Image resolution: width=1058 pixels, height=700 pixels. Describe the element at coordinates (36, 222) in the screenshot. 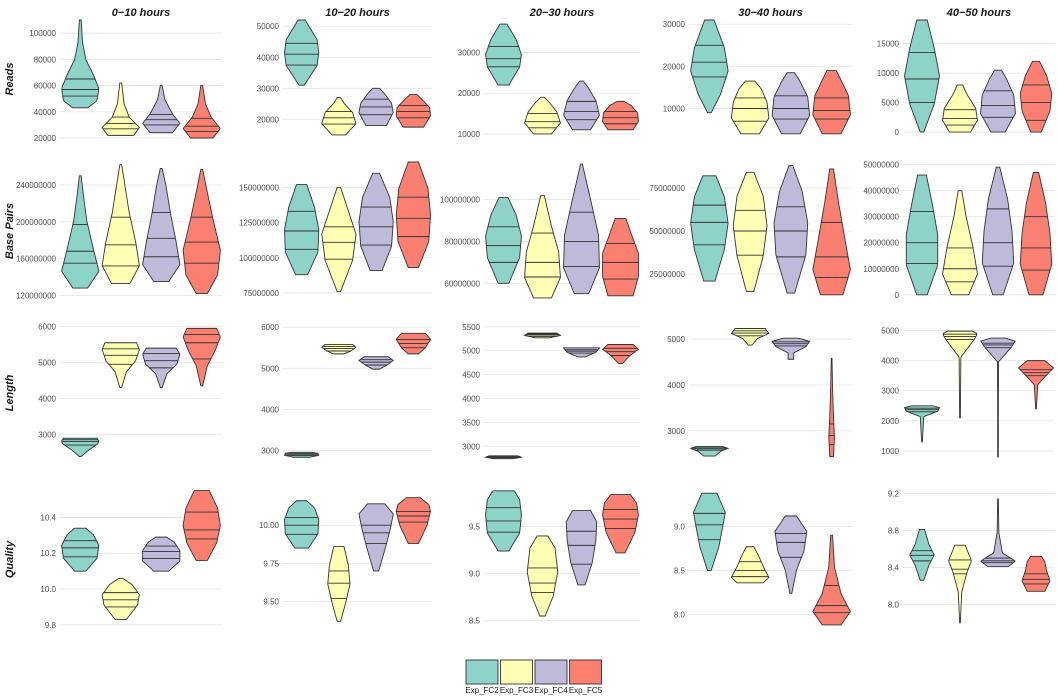

I see `y-tick-label: 200000000` at that location.